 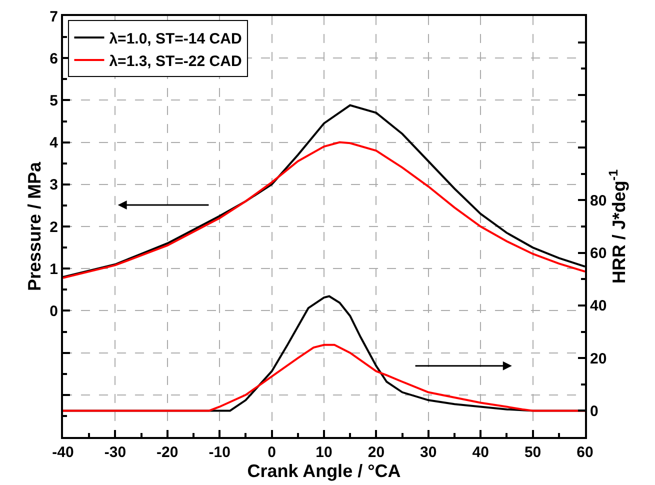 What do you see at coordinates (63, 452) in the screenshot?
I see `x-tick-label: -40` at bounding box center [63, 452].